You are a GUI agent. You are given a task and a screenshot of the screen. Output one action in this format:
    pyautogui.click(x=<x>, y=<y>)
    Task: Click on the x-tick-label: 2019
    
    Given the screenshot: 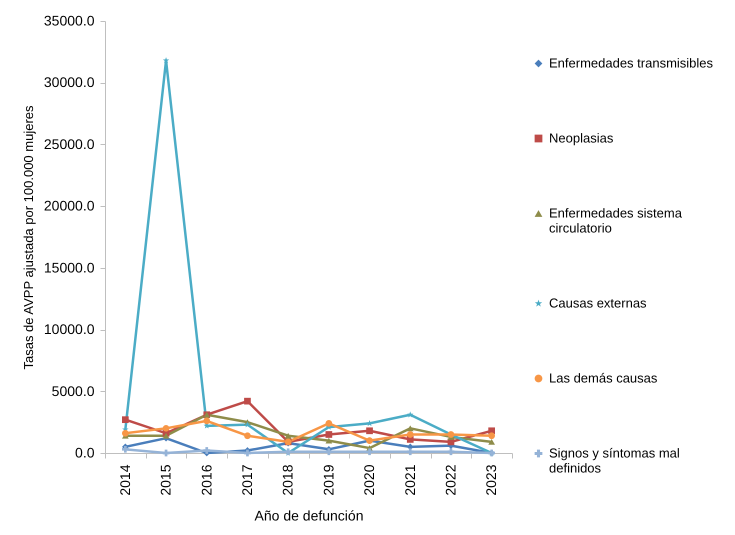 What is the action you would take?
    pyautogui.click(x=328, y=480)
    